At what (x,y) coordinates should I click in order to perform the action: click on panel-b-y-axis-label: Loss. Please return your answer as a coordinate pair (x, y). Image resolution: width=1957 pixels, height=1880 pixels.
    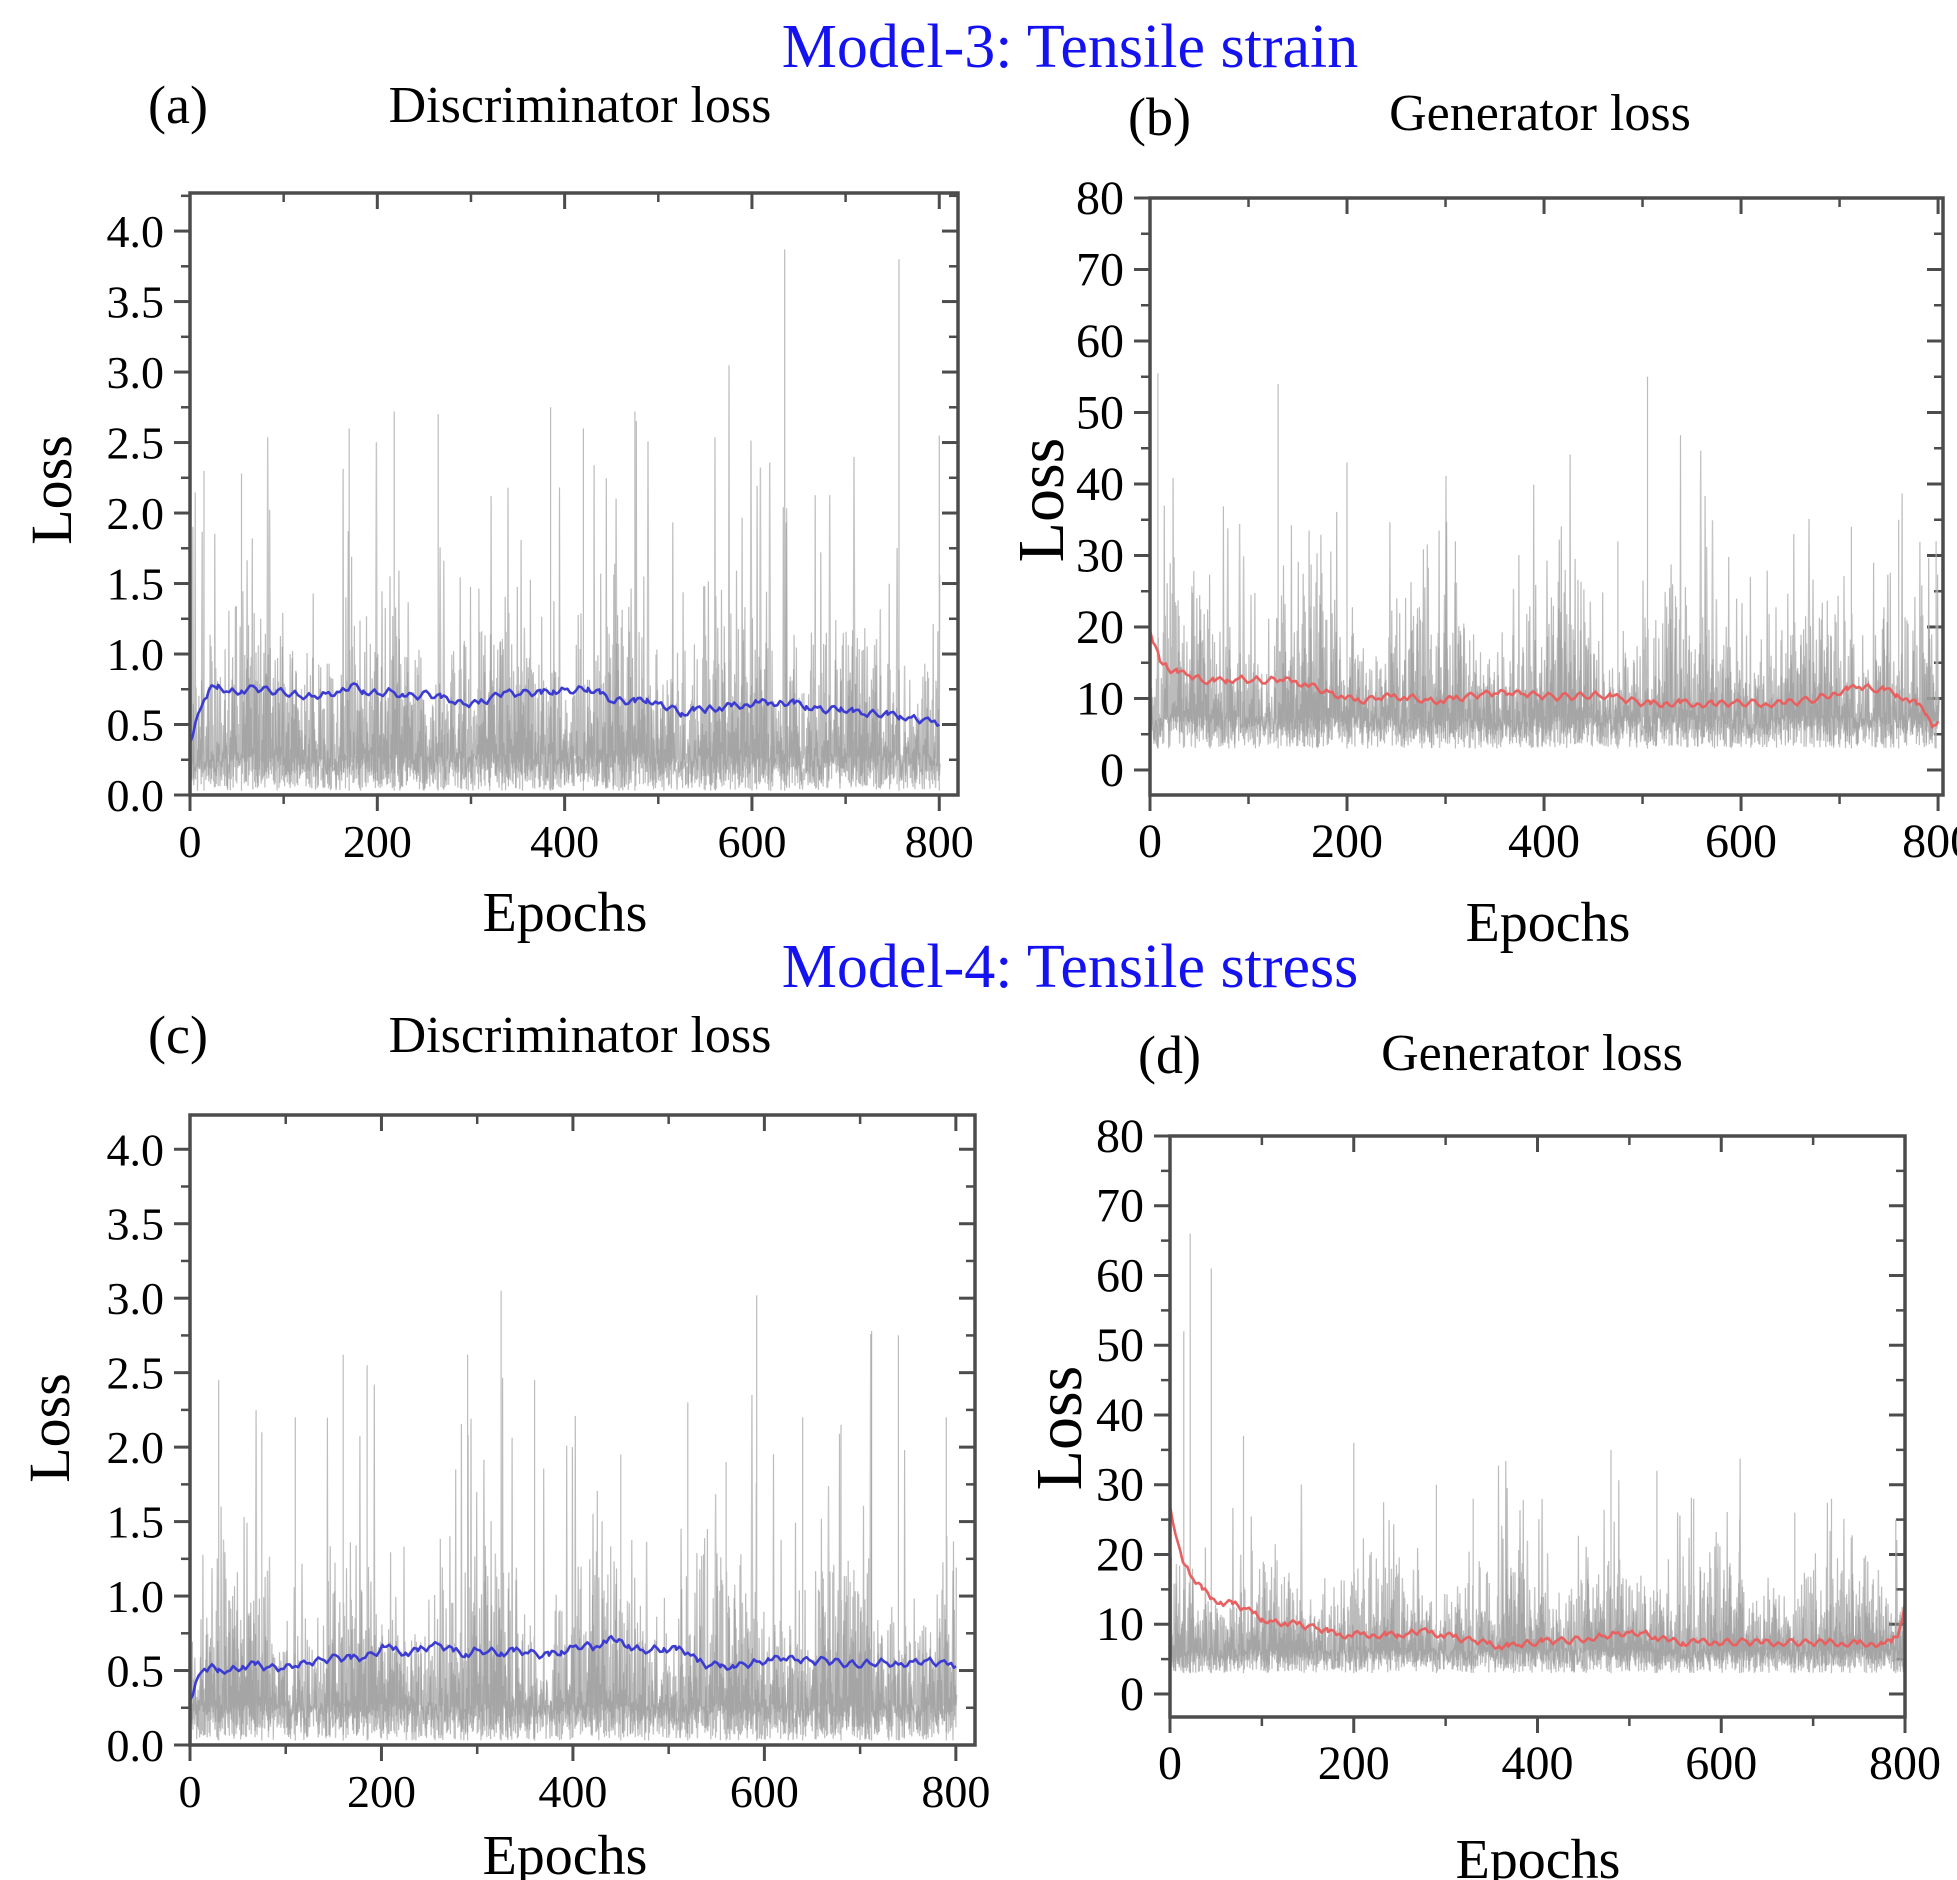
    Looking at the image, I should click on (1041, 500).